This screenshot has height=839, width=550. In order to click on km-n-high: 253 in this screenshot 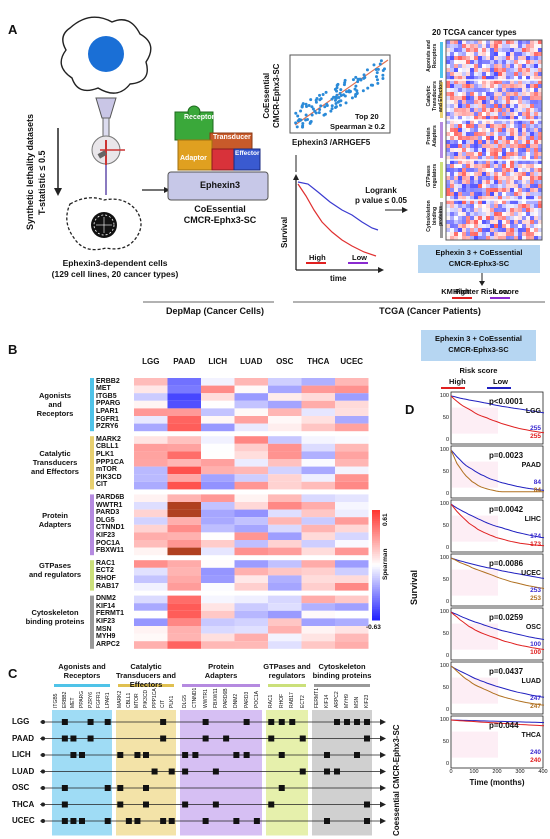, I will do `click(535, 598)`.